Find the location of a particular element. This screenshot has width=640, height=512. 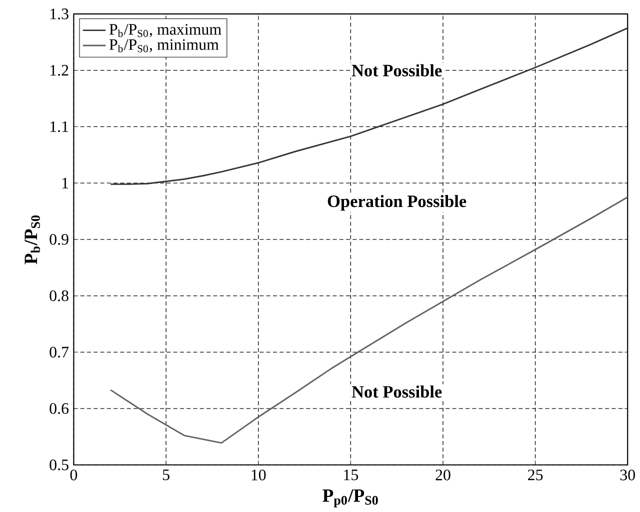

x-tick-label: 30 is located at coordinates (627, 475).